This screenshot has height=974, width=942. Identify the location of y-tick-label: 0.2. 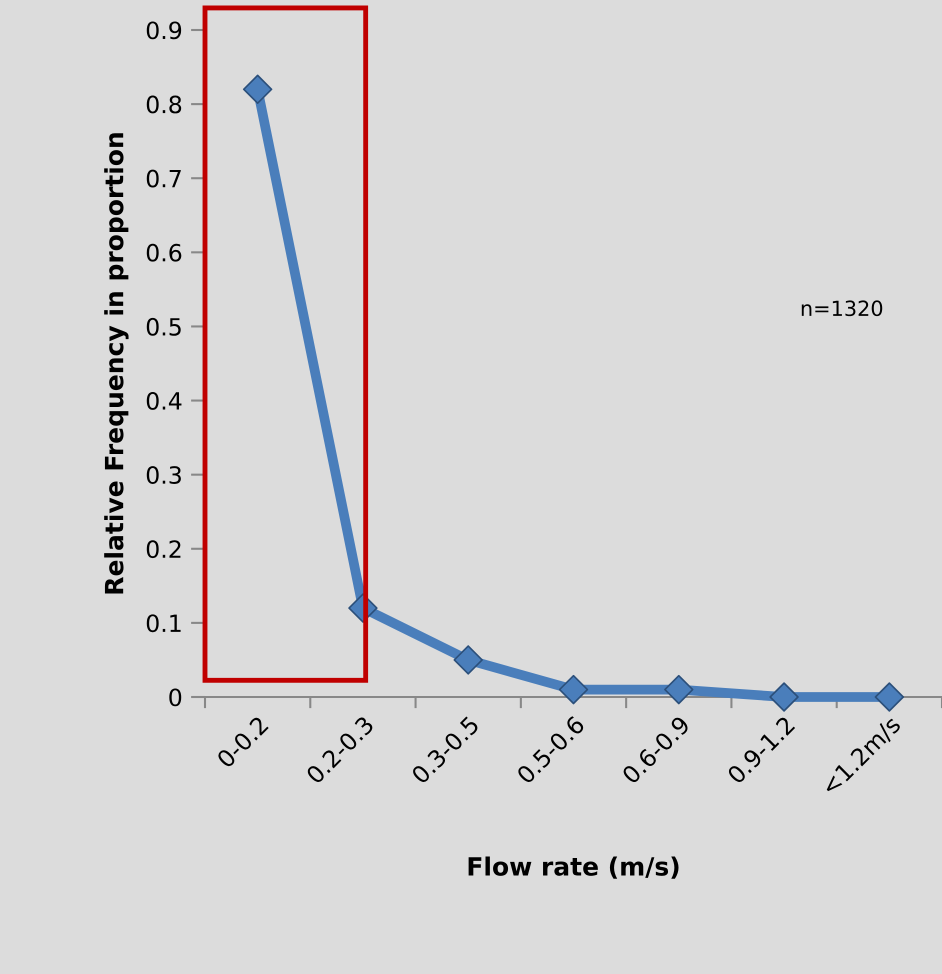
(163, 549).